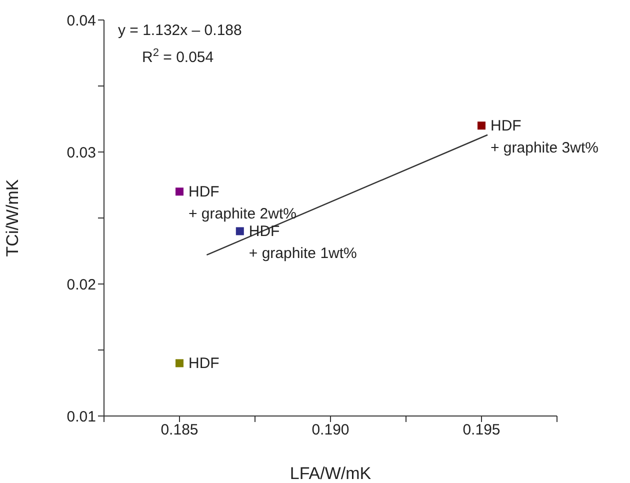 The height and width of the screenshot is (483, 630). What do you see at coordinates (81, 153) in the screenshot?
I see `y-tick-label: 0.03` at bounding box center [81, 153].